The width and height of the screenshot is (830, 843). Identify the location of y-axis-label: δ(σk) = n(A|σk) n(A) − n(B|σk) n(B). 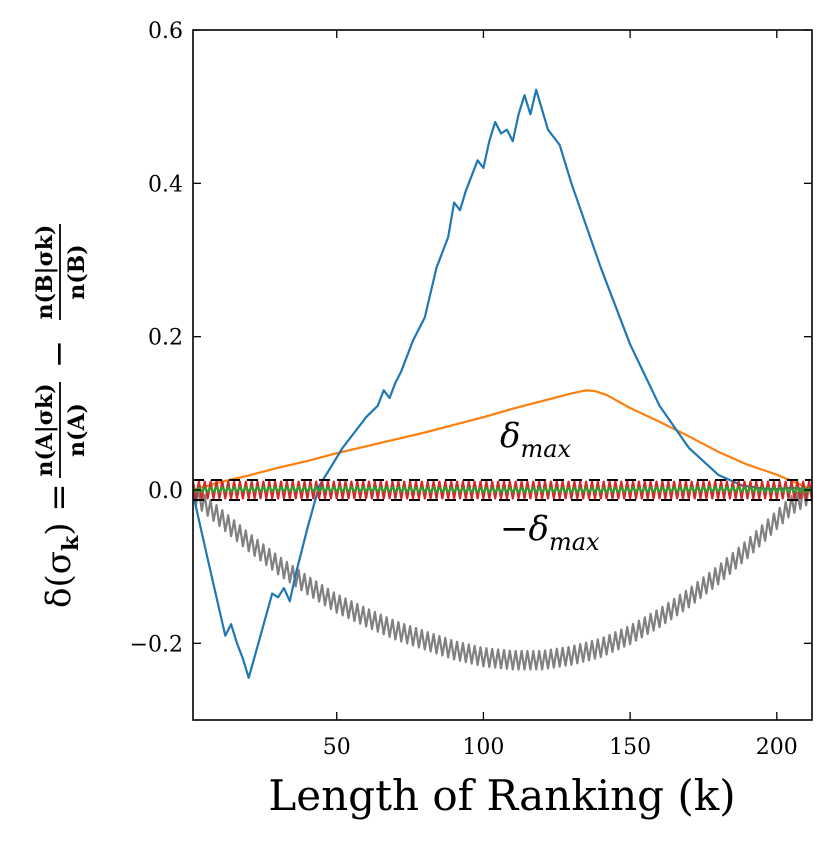
(61, 416).